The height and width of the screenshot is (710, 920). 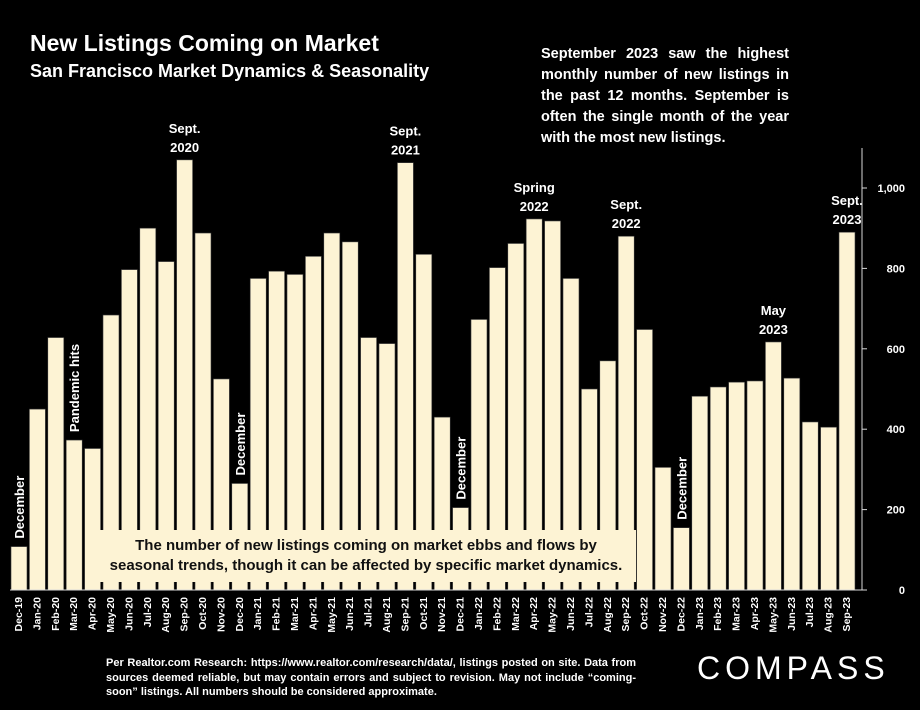 What do you see at coordinates (424, 613) in the screenshot?
I see `x-tick-label: Oct-21` at bounding box center [424, 613].